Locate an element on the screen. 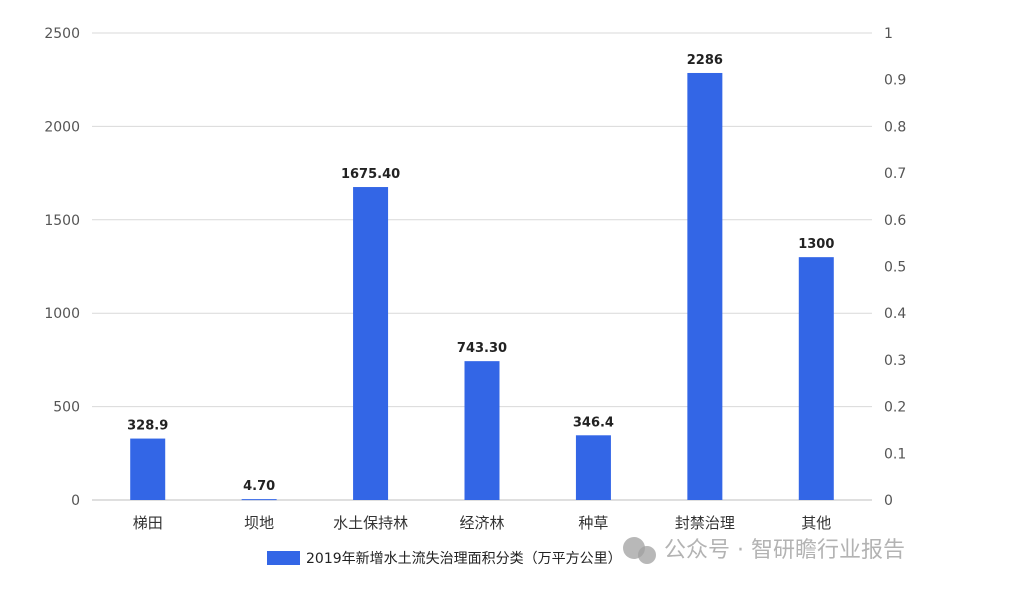 This screenshot has height=590, width=1015. y2-tick-label: 1 is located at coordinates (888, 34).